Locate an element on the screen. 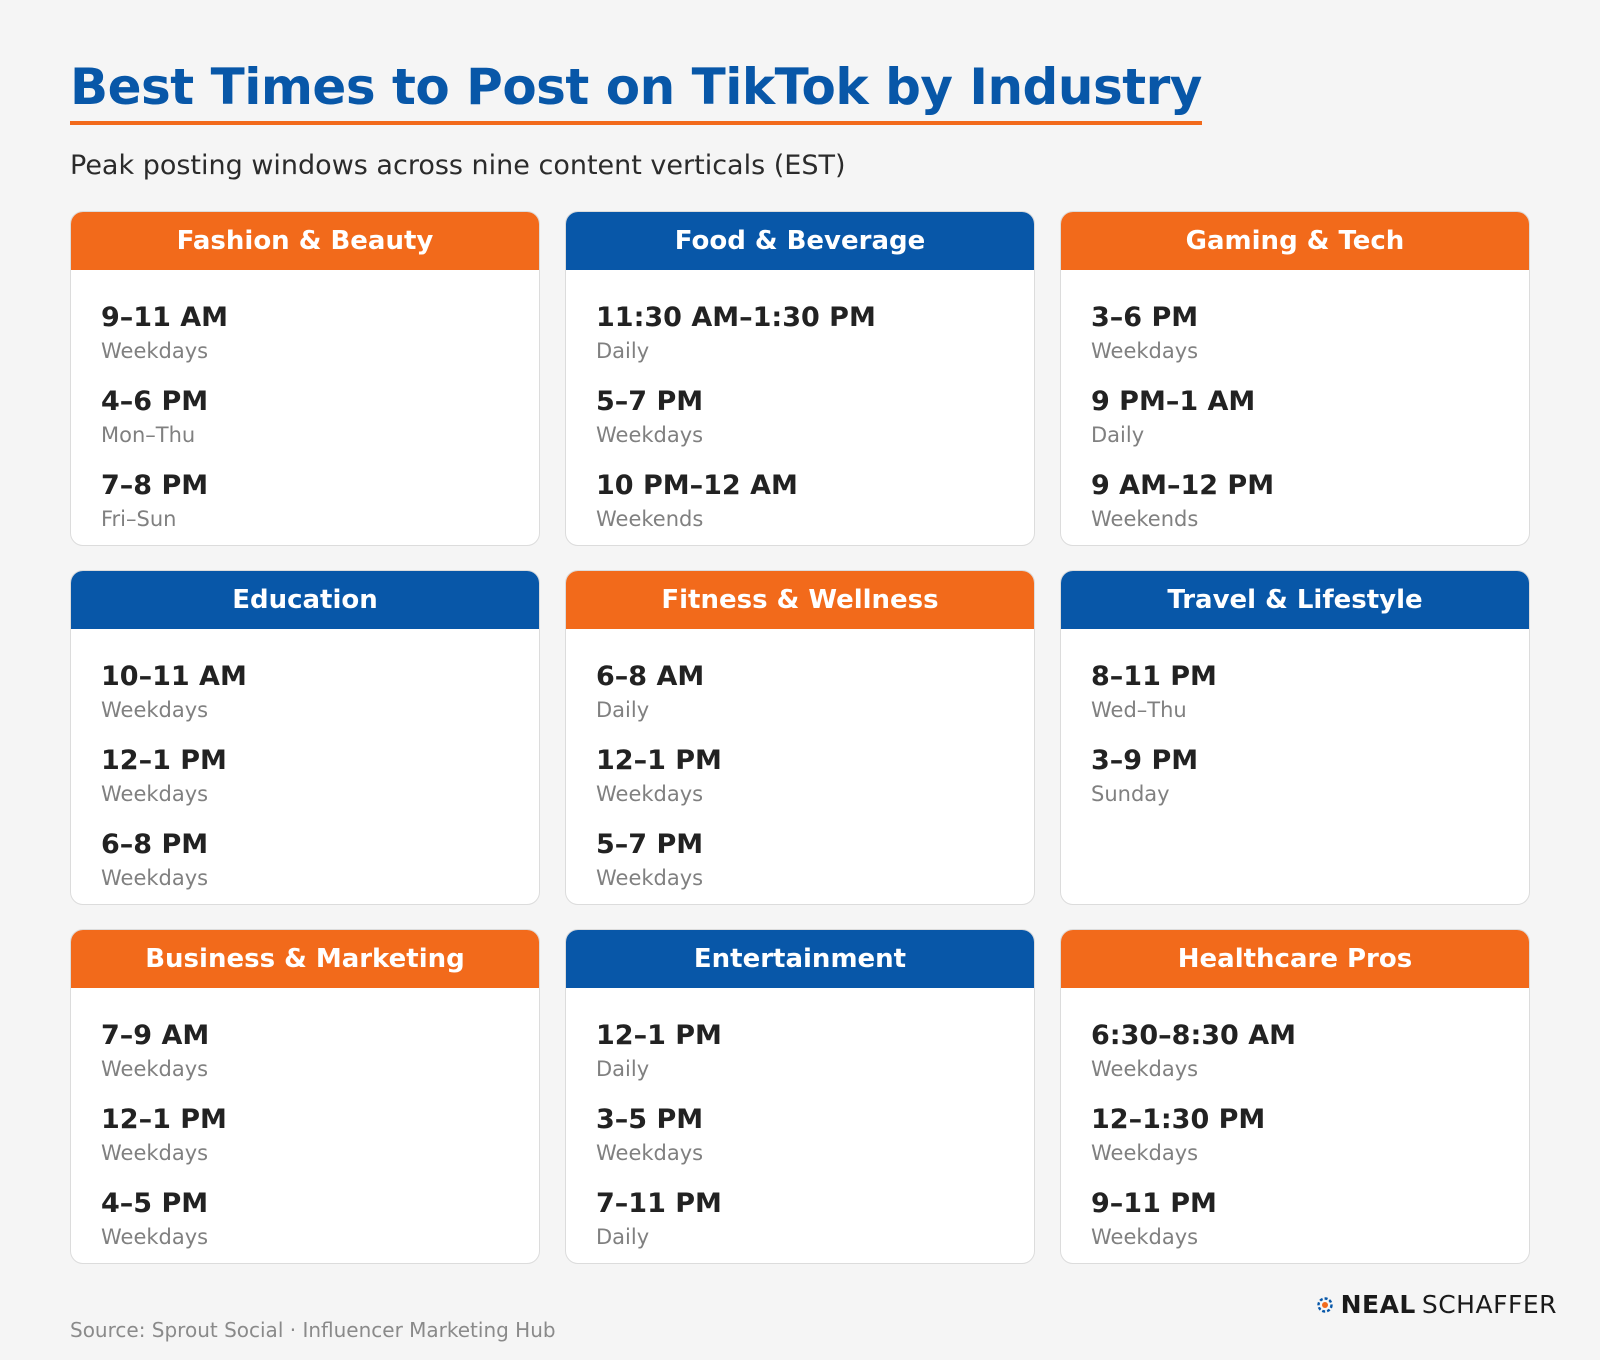 Image resolution: width=1600 pixels, height=1360 pixels. card-header: Fitness & Wellness is located at coordinates (800, 600).